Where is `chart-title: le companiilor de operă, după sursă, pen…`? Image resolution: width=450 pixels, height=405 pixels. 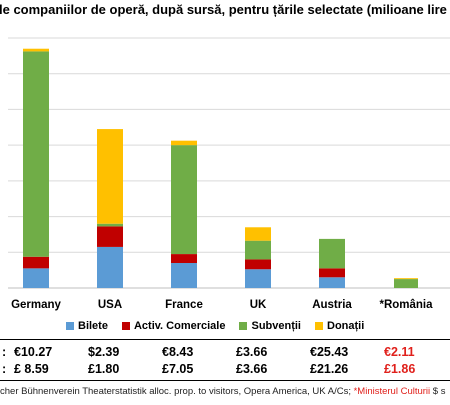 chart-title: le companiilor de operă, după sursă, pen… is located at coordinates (223, 9).